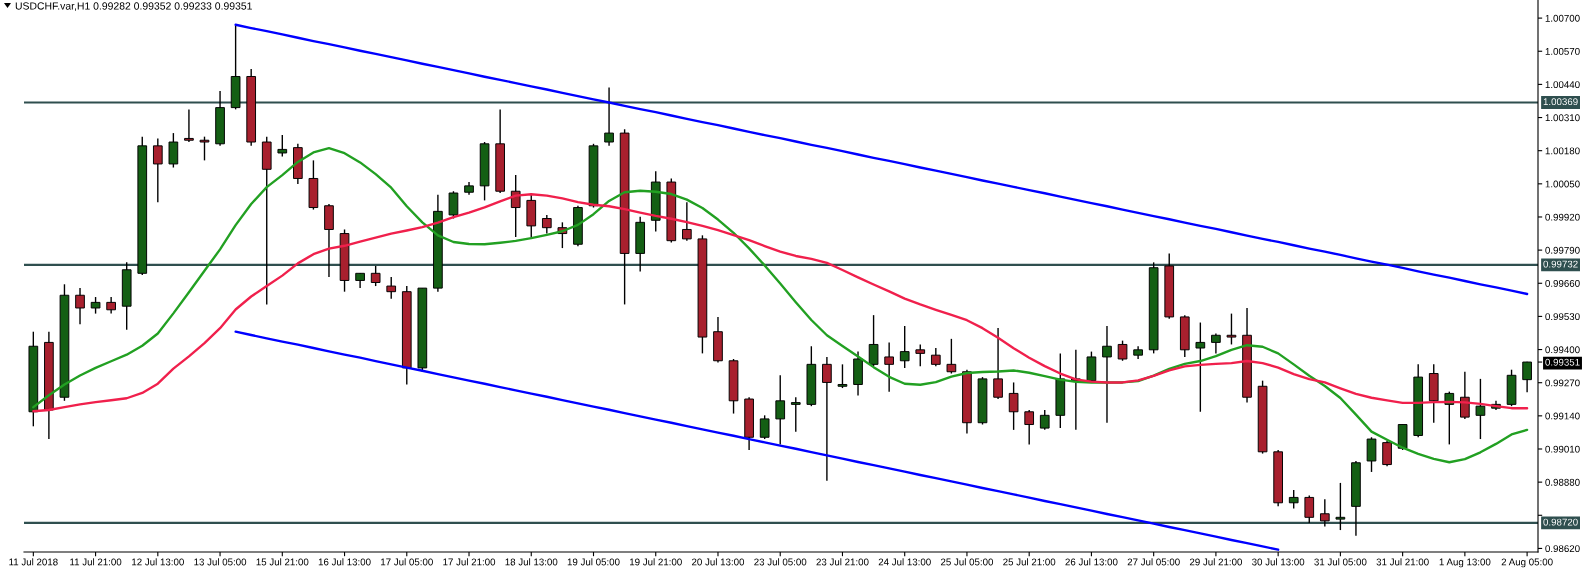 The height and width of the screenshot is (571, 1588). I want to click on x-tick-label: 15 Jul 21:00, so click(282, 562).